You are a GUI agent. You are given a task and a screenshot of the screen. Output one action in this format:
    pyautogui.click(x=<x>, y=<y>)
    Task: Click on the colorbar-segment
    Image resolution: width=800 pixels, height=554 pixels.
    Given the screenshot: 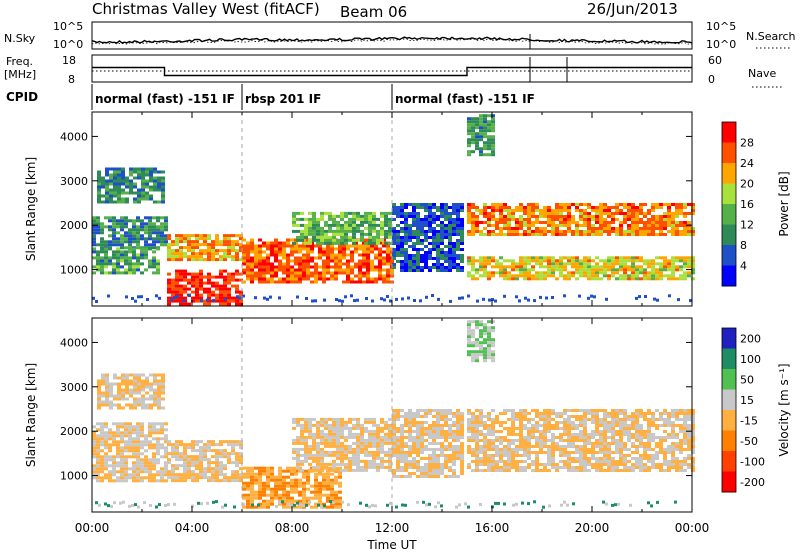 What is the action you would take?
    pyautogui.click(x=729, y=235)
    